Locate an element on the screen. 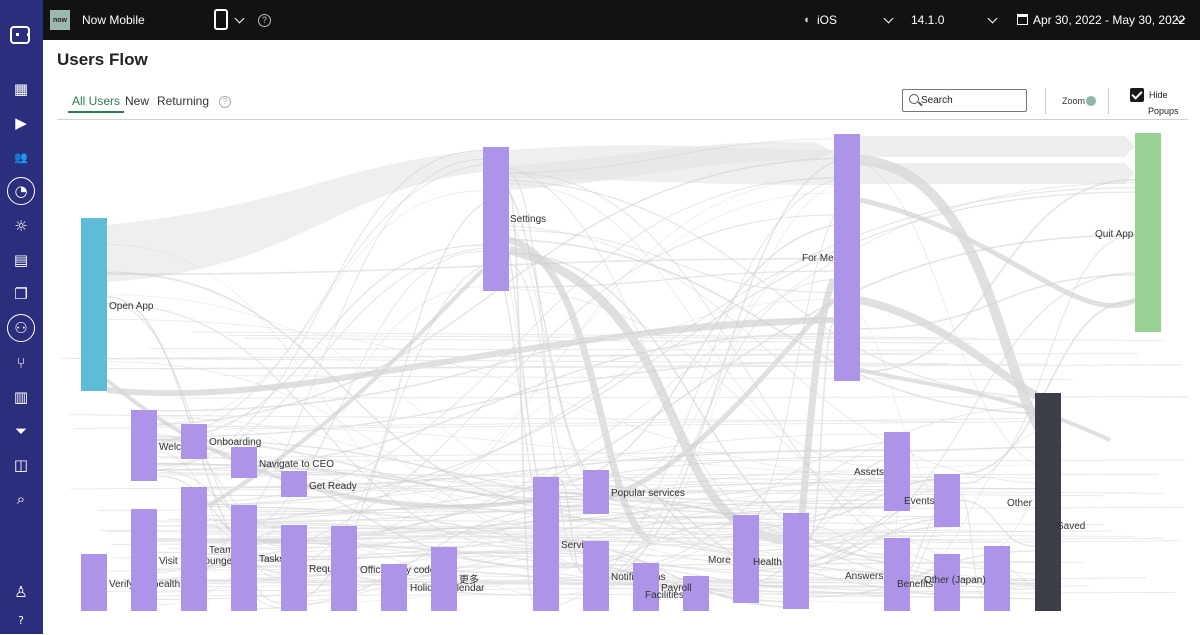 The image size is (1200, 635). flow-node-label: Team is located at coordinates (221, 550).